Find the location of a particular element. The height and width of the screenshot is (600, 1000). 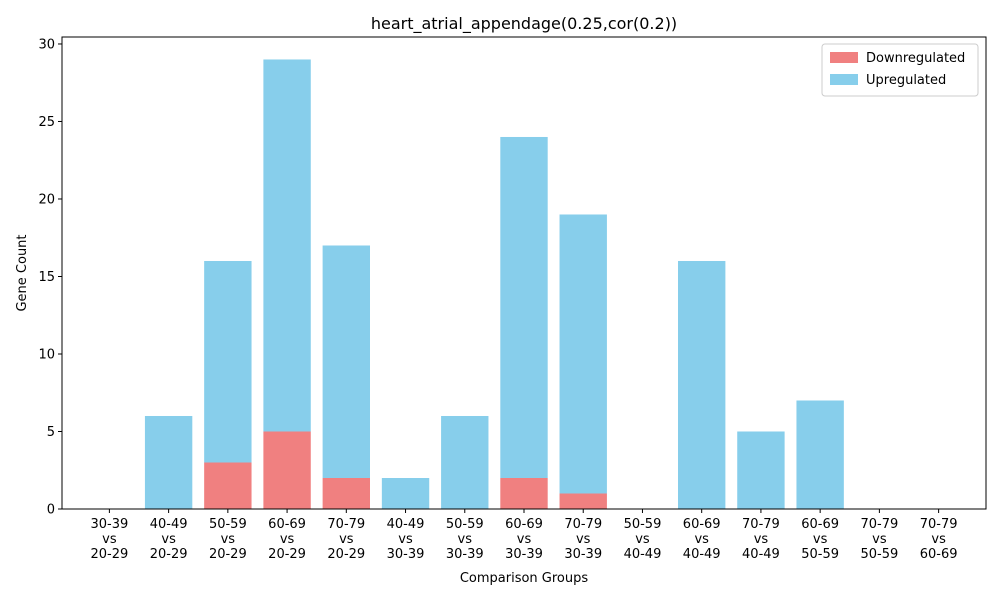

y-axis-title: Gene Count is located at coordinates (22, 272).